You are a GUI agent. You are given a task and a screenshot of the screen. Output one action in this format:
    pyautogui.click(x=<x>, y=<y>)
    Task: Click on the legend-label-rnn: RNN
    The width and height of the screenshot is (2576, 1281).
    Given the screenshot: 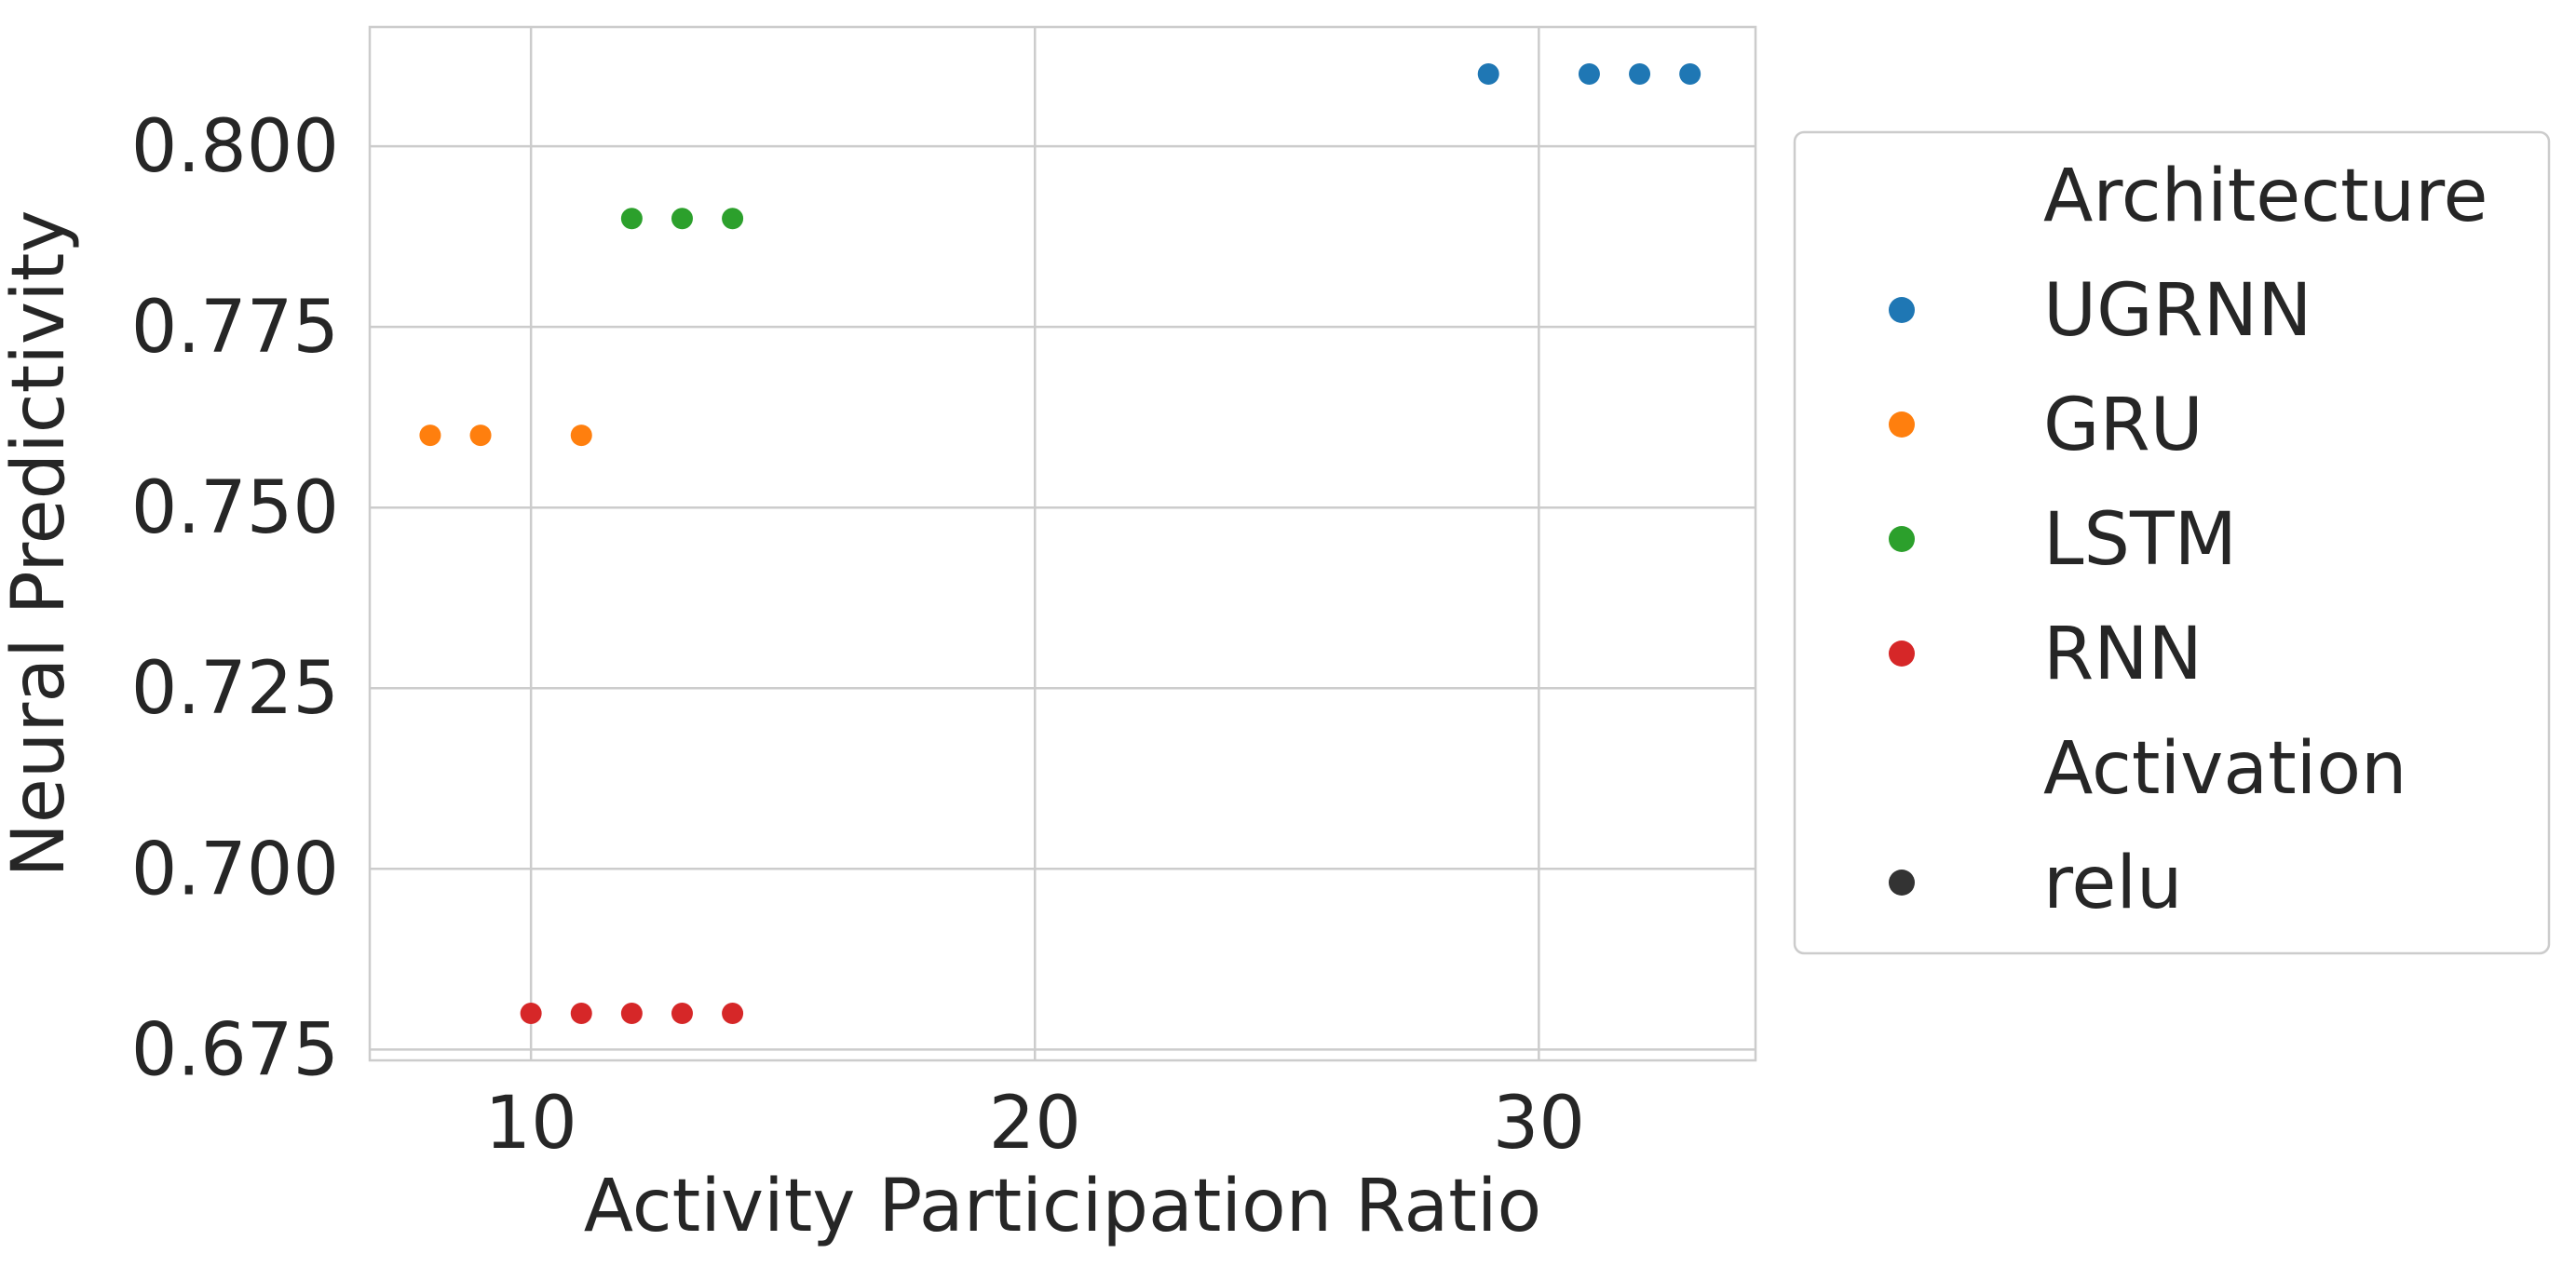 What is the action you would take?
    pyautogui.click(x=2123, y=654)
    